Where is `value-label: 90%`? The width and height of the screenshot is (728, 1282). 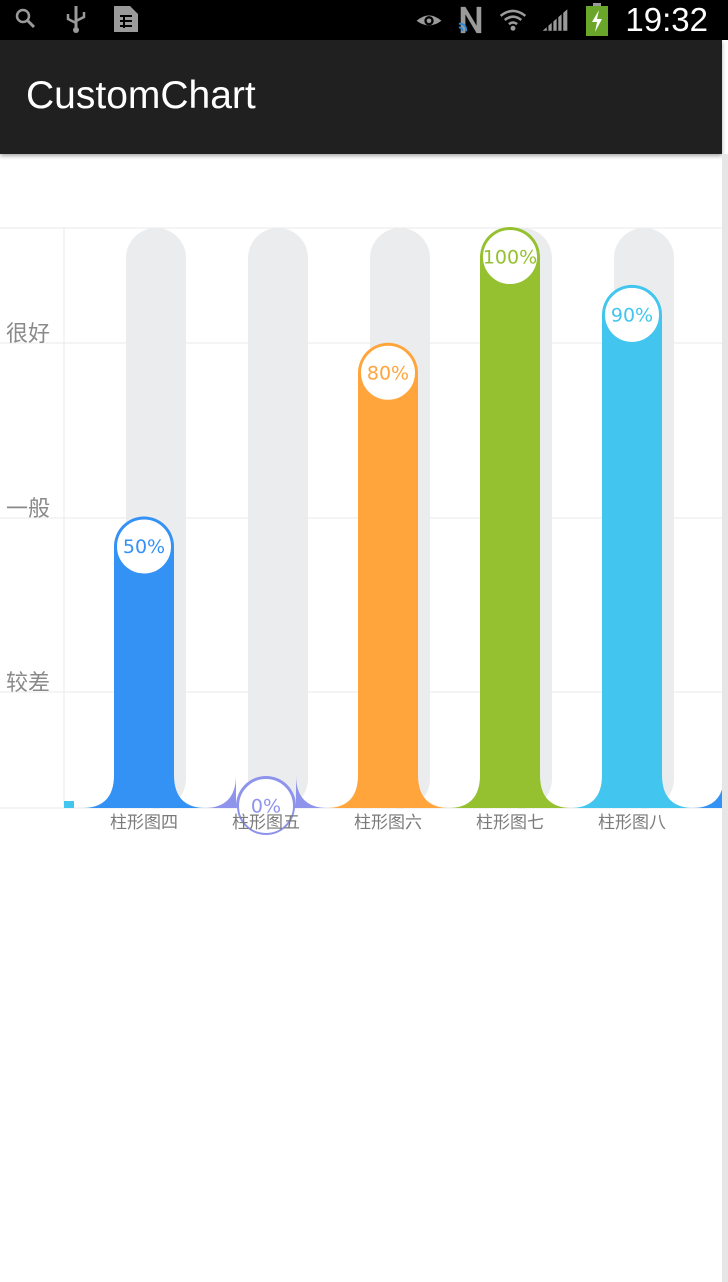
value-label: 90% is located at coordinates (632, 315).